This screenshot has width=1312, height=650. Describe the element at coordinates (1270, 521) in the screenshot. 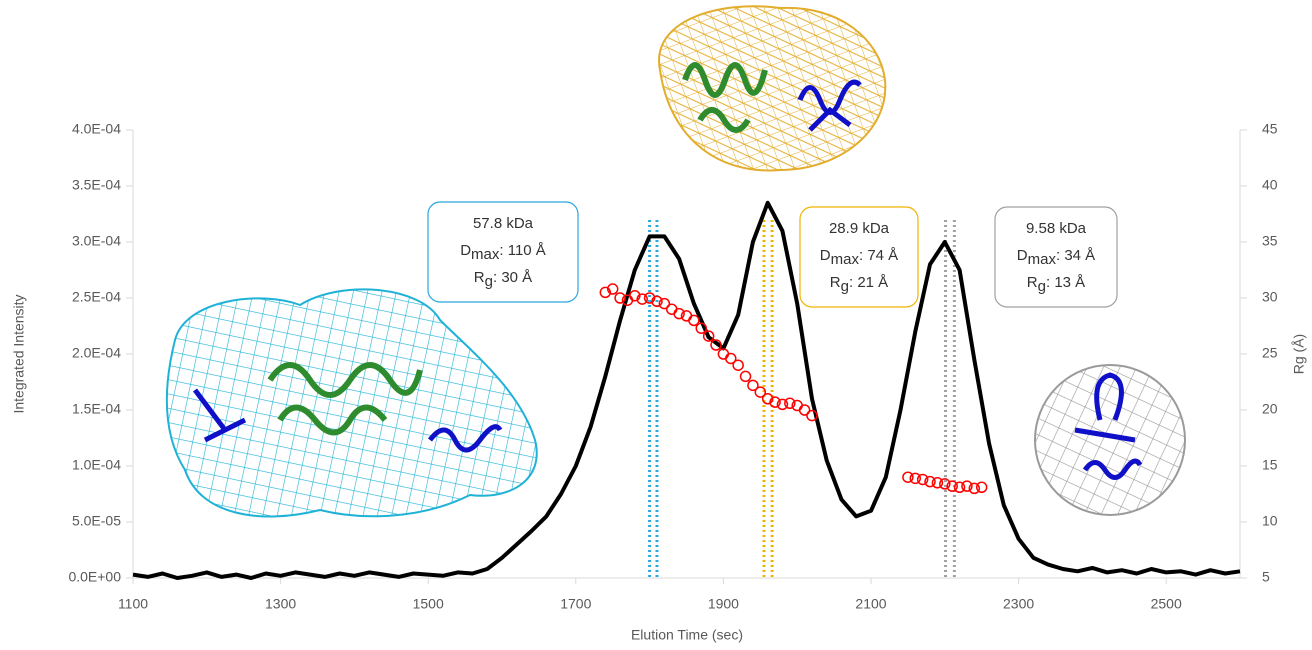

I see `y2-tick-label: 10` at that location.